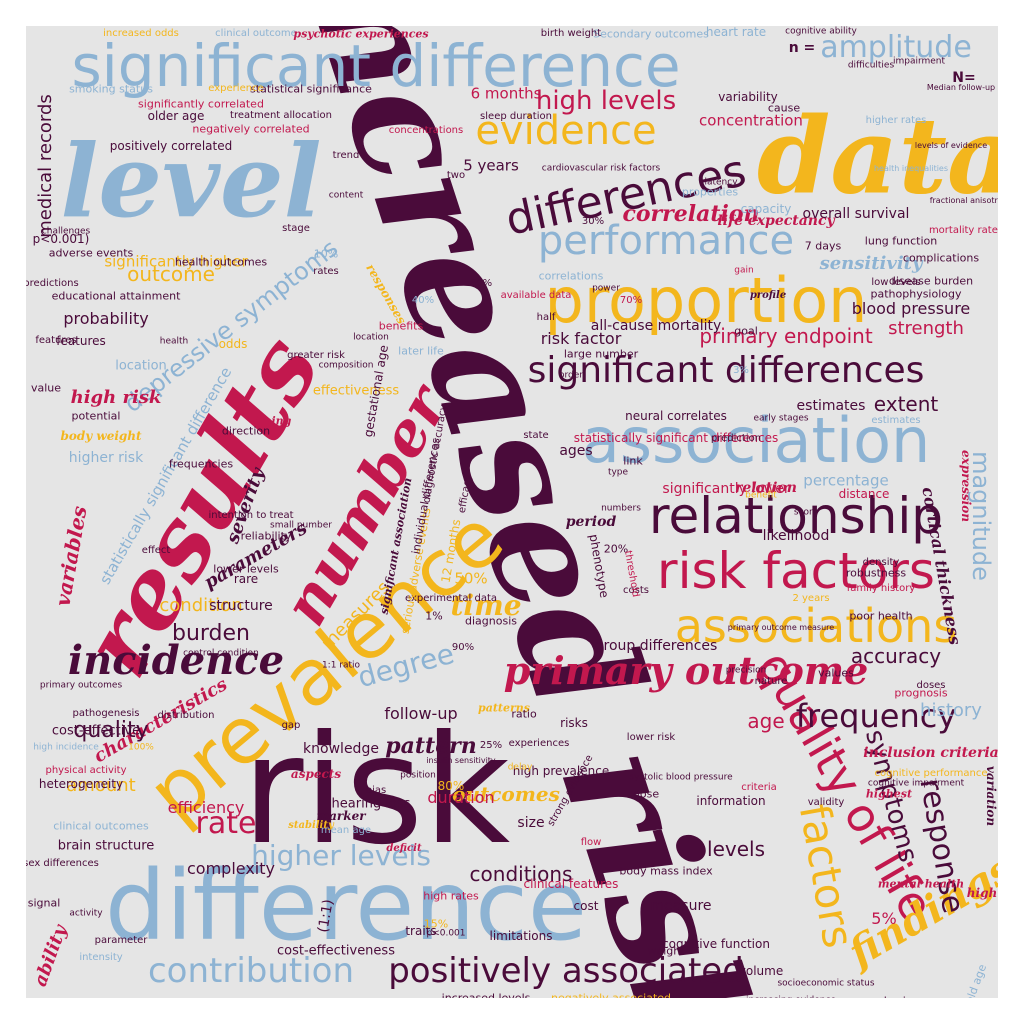  What do you see at coordinates (531, 823) in the screenshot?
I see `word-size: size` at bounding box center [531, 823].